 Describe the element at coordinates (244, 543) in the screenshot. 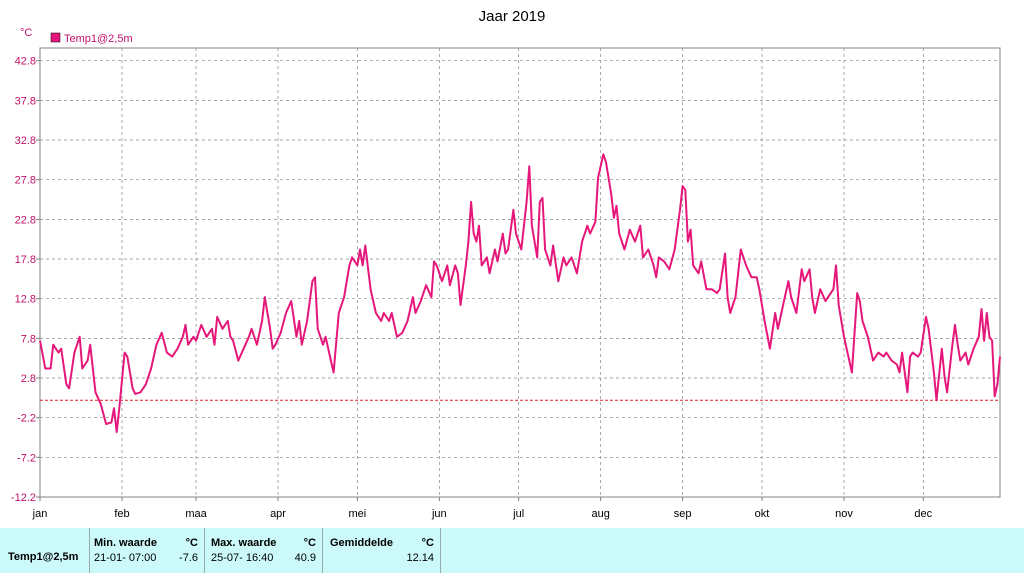

I see `max-label: Max. waarde` at that location.